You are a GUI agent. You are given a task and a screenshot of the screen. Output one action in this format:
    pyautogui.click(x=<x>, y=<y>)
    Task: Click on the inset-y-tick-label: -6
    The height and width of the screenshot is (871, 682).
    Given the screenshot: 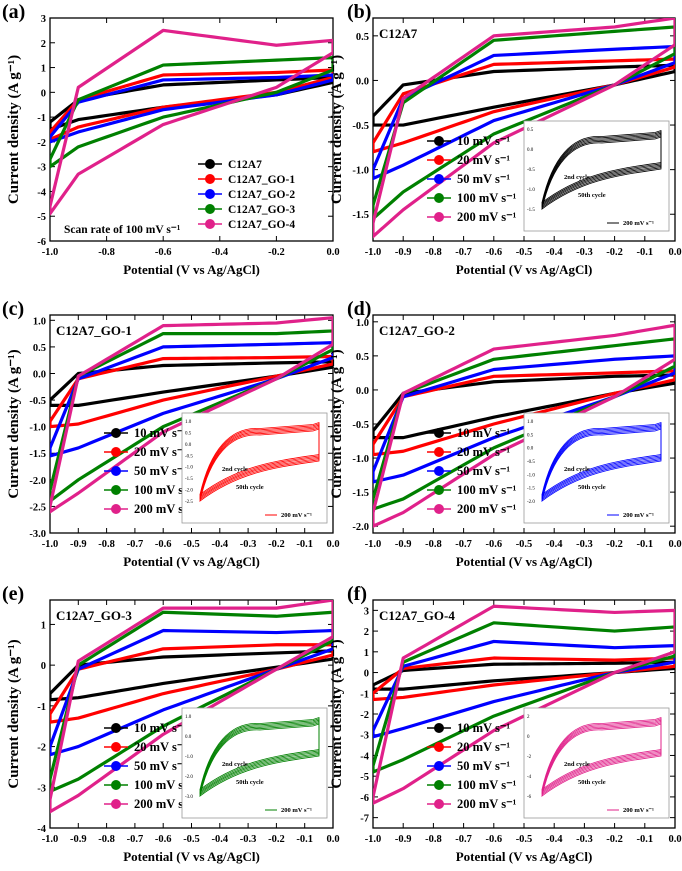 What is the action you would take?
    pyautogui.click(x=529, y=797)
    